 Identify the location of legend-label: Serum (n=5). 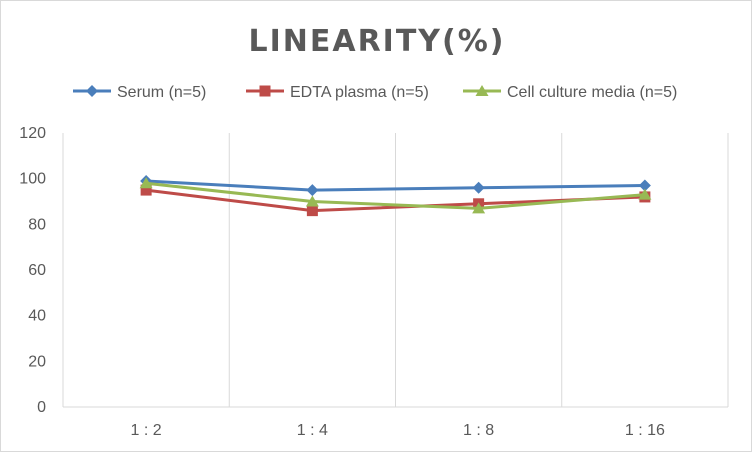
(161, 92).